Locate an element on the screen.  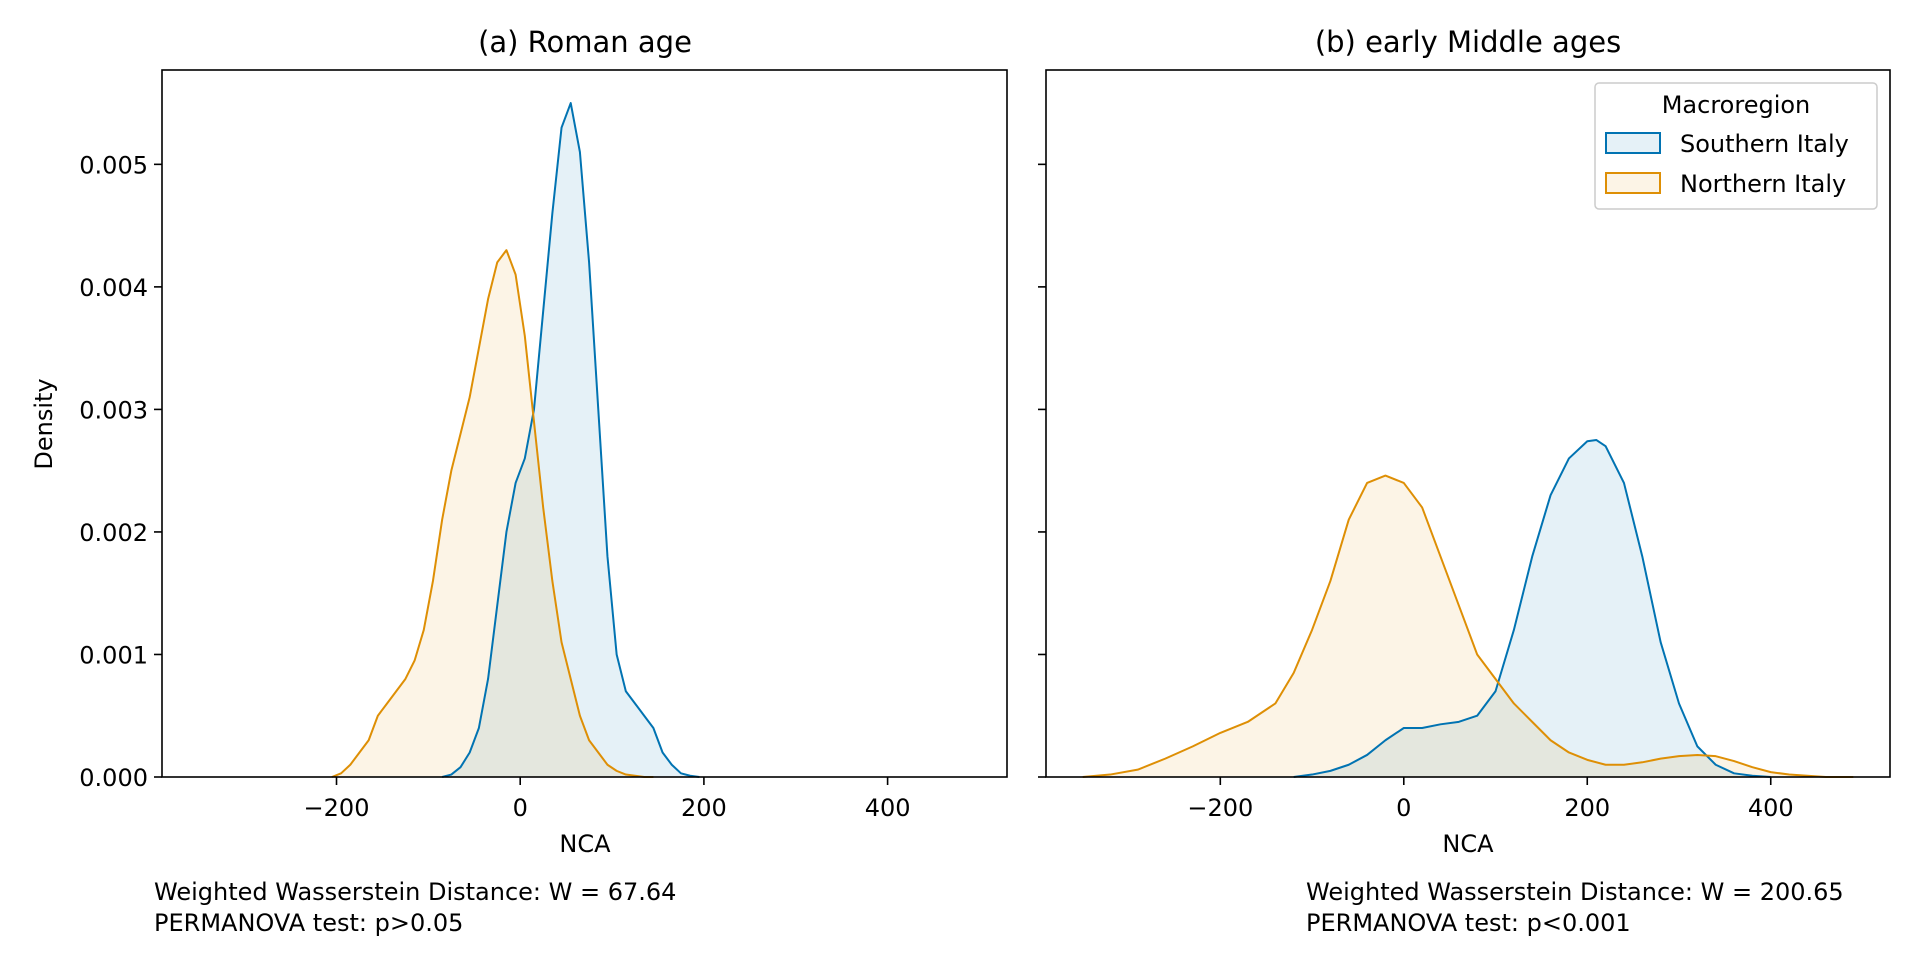
legend-label-northern-italy: Northern Italy is located at coordinates (1763, 184).